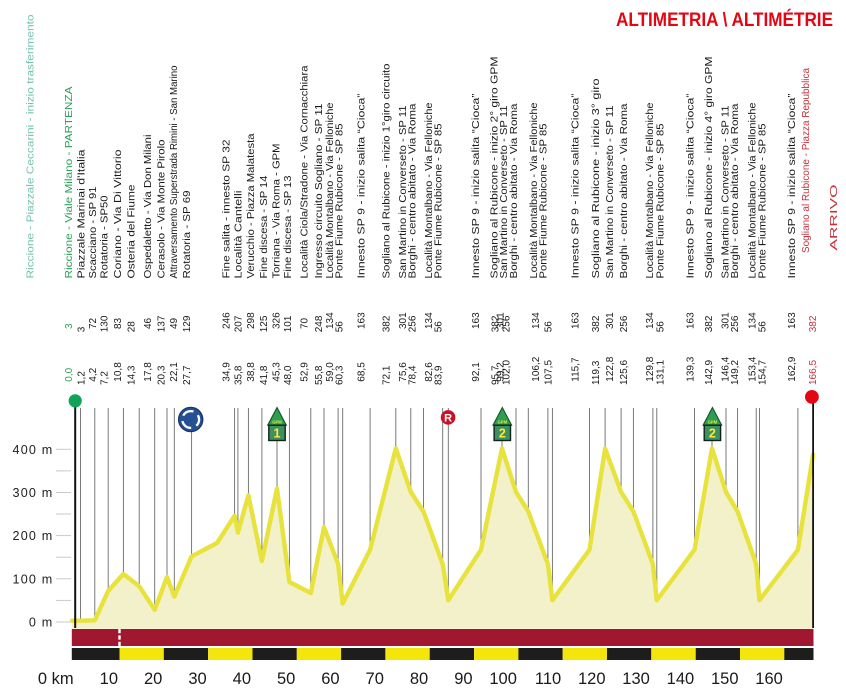 The image size is (846, 693). I want to click on svg-text: 154,7, so click(763, 372).